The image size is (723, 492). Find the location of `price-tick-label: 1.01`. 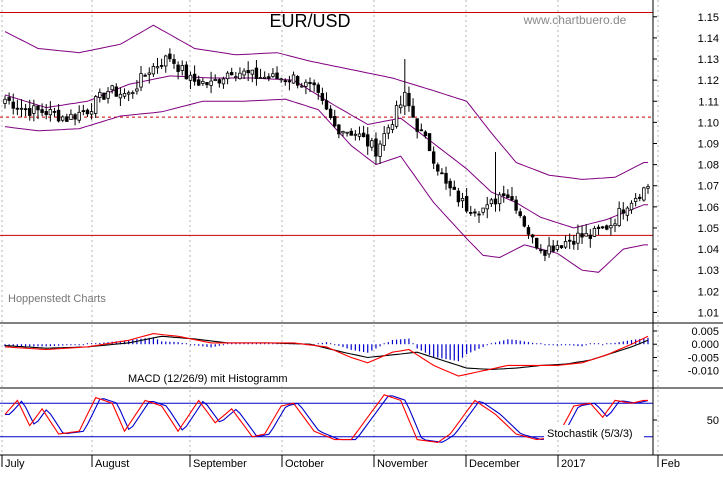

price-tick-label: 1.01 is located at coordinates (708, 313).